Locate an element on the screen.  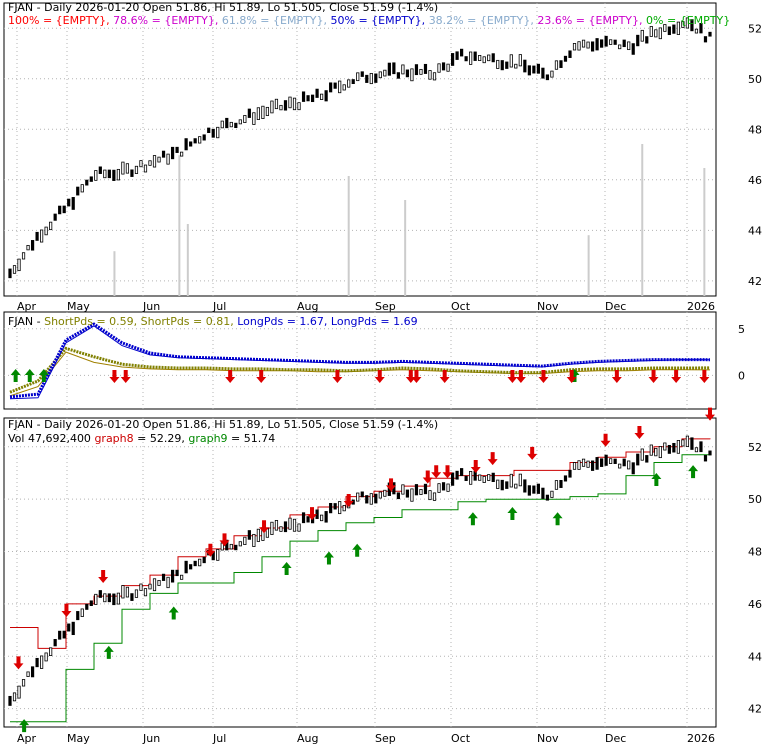
oscillator-lines is located at coordinates (360, 361).